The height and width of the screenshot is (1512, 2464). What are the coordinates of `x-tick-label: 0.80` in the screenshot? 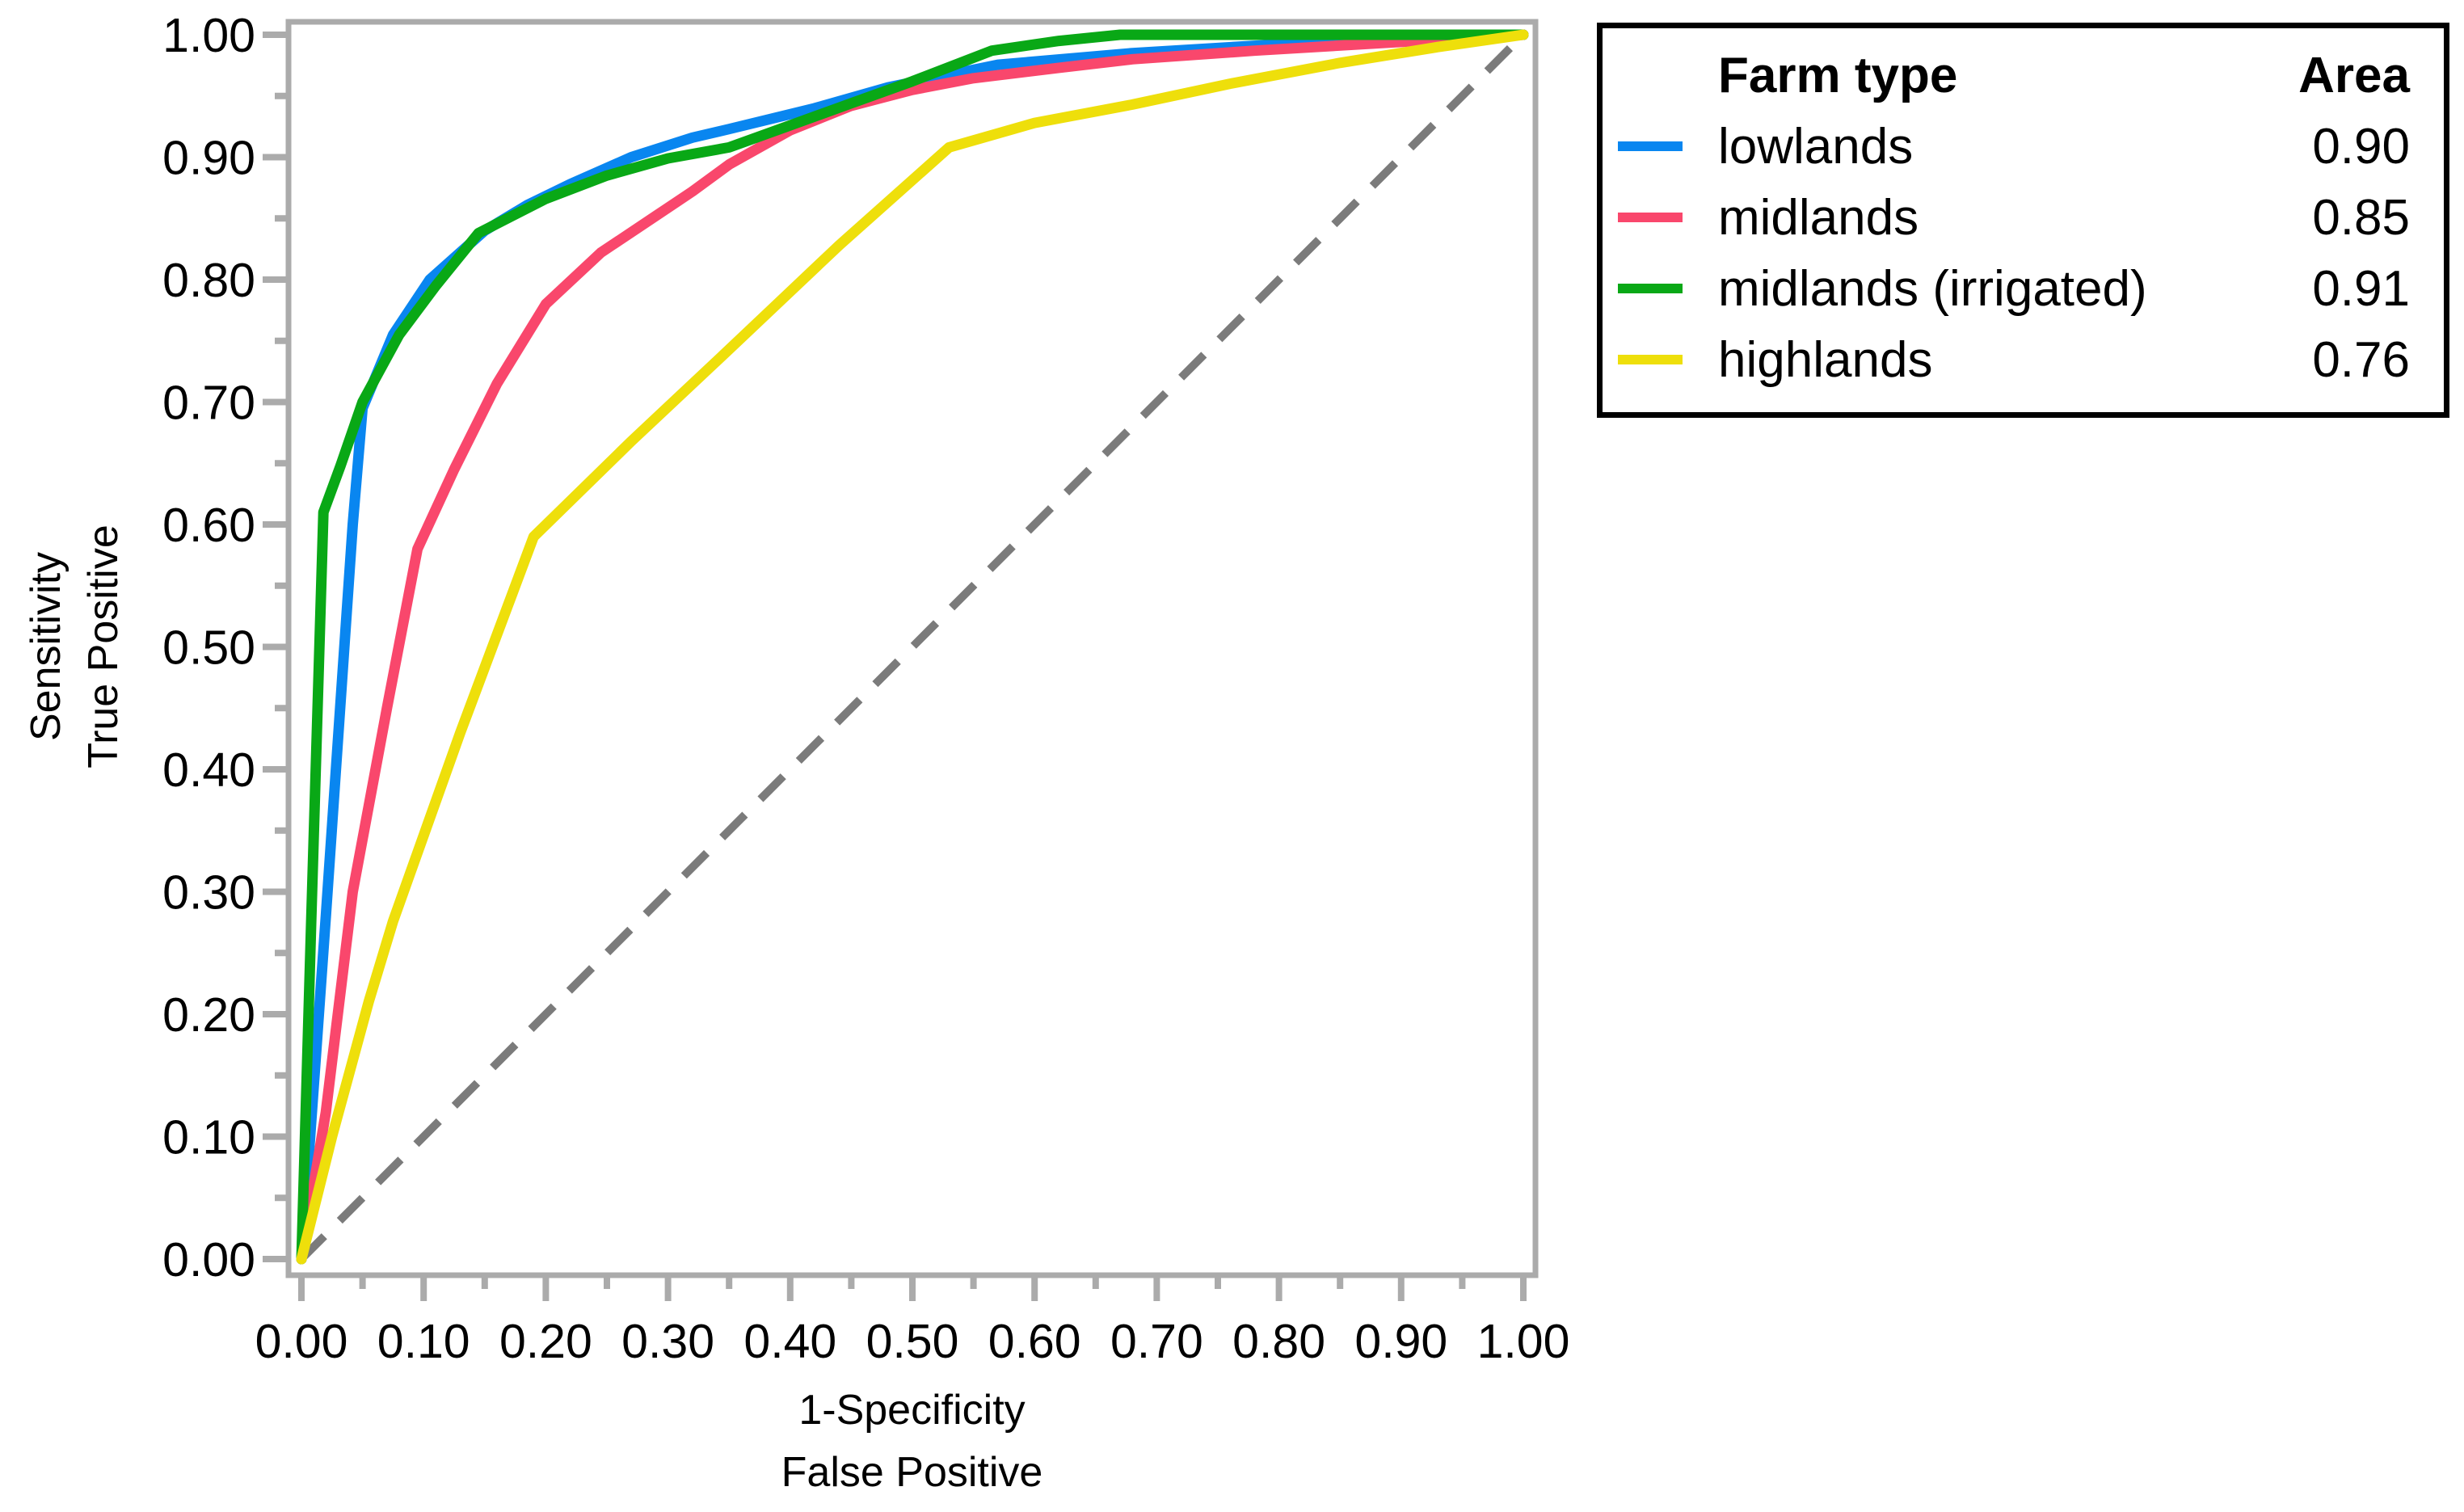 It's located at (1278, 1341).